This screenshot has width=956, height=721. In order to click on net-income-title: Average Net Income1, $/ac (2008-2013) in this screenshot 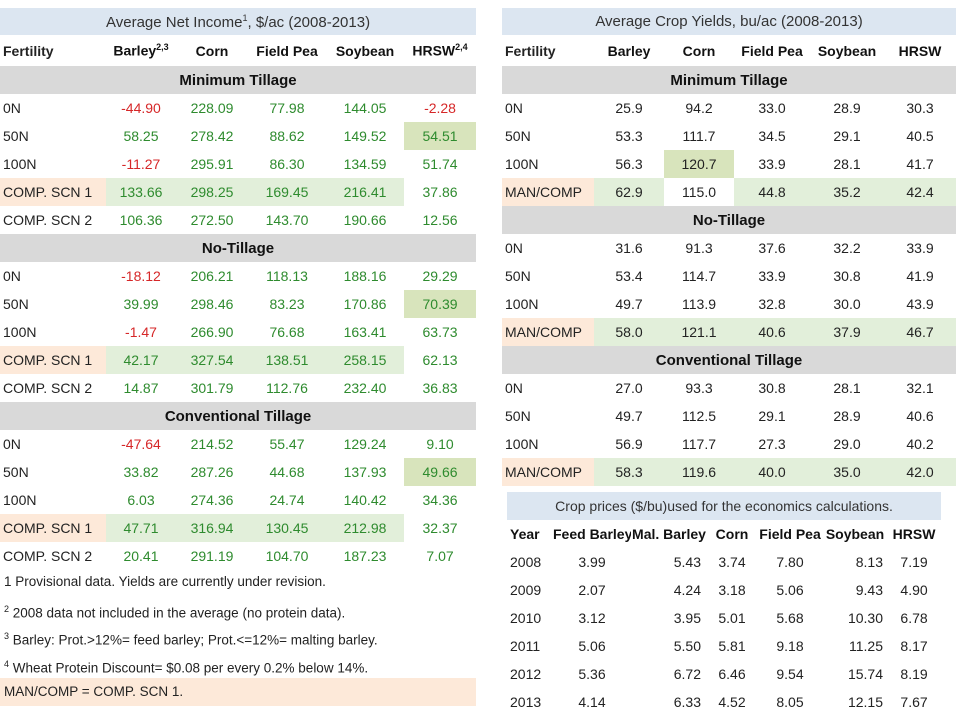, I will do `click(238, 21)`.